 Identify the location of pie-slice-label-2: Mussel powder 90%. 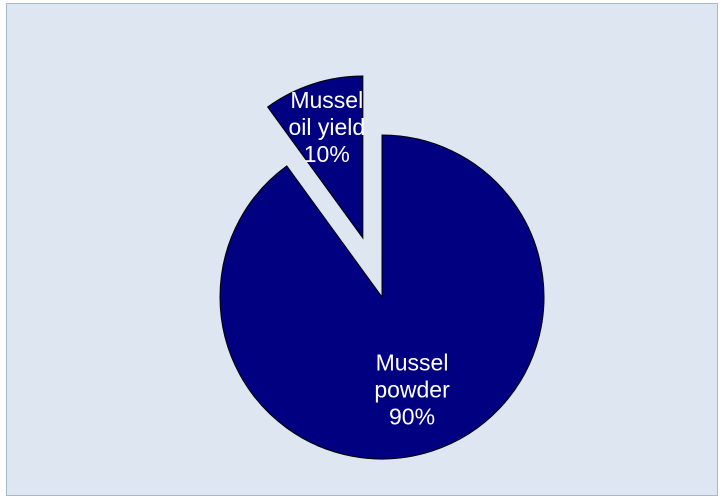
(412, 389).